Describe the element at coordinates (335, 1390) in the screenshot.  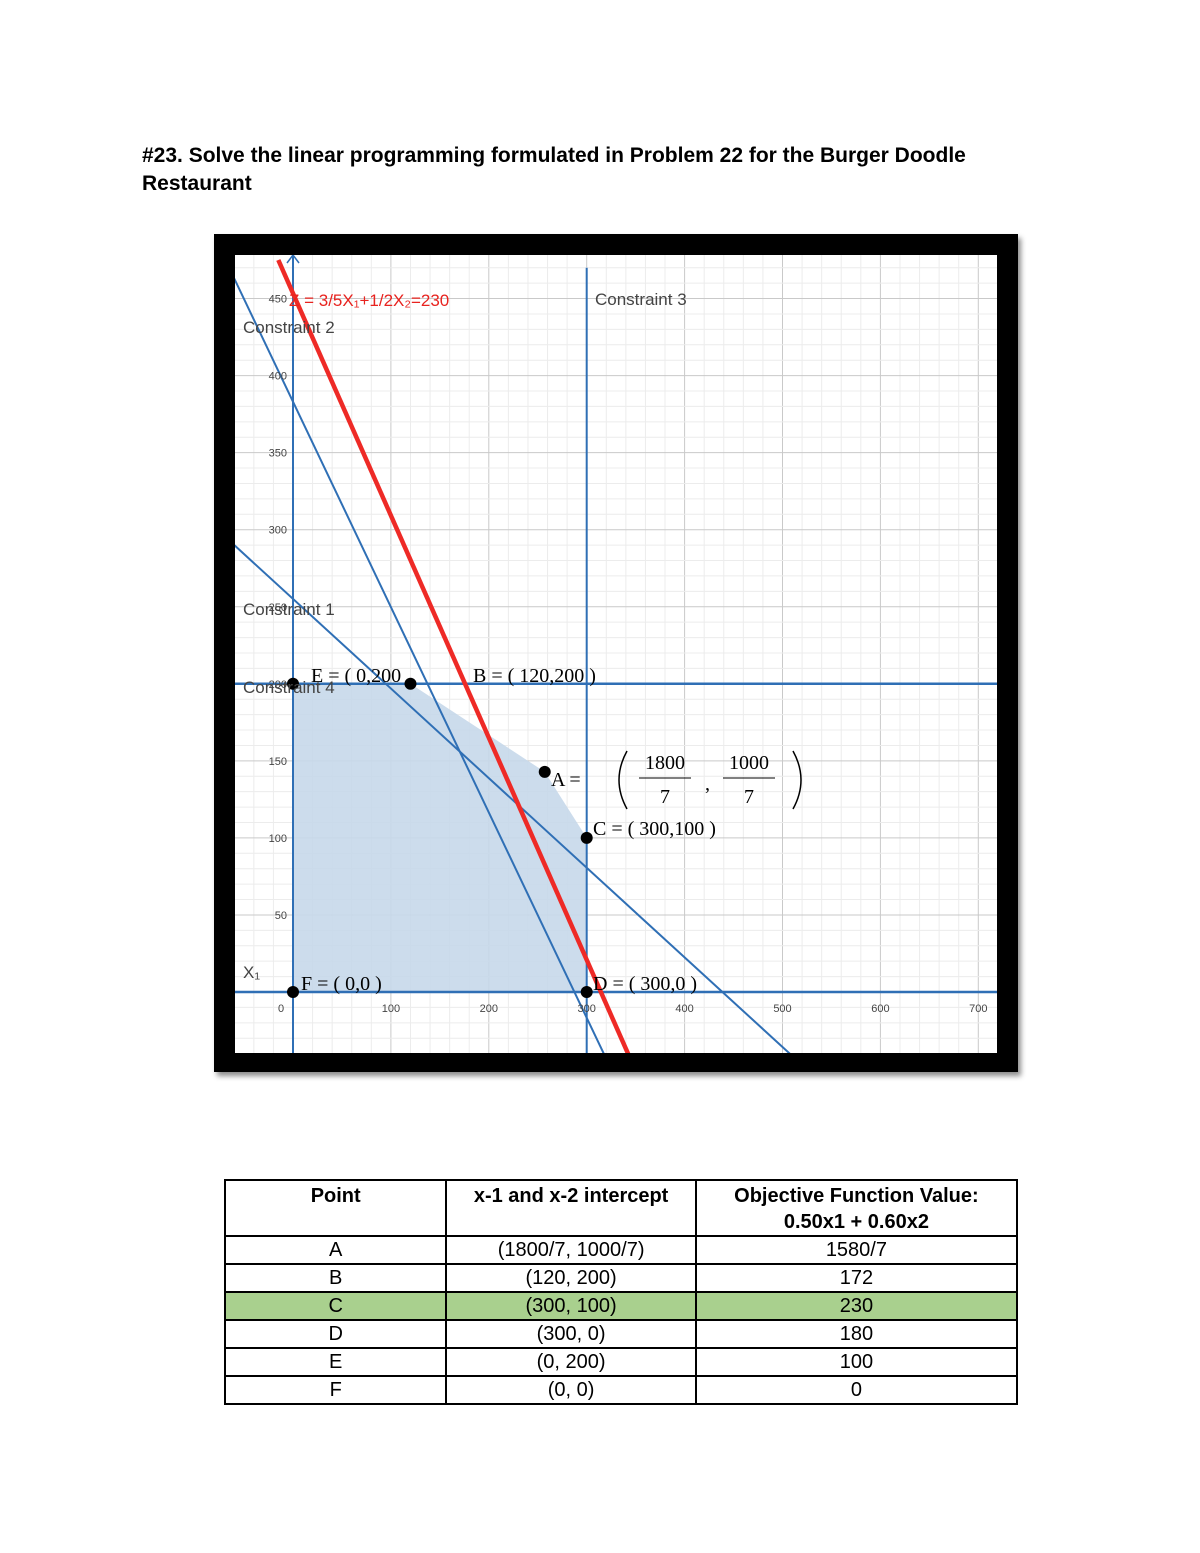
I see `cell-point: F` at that location.